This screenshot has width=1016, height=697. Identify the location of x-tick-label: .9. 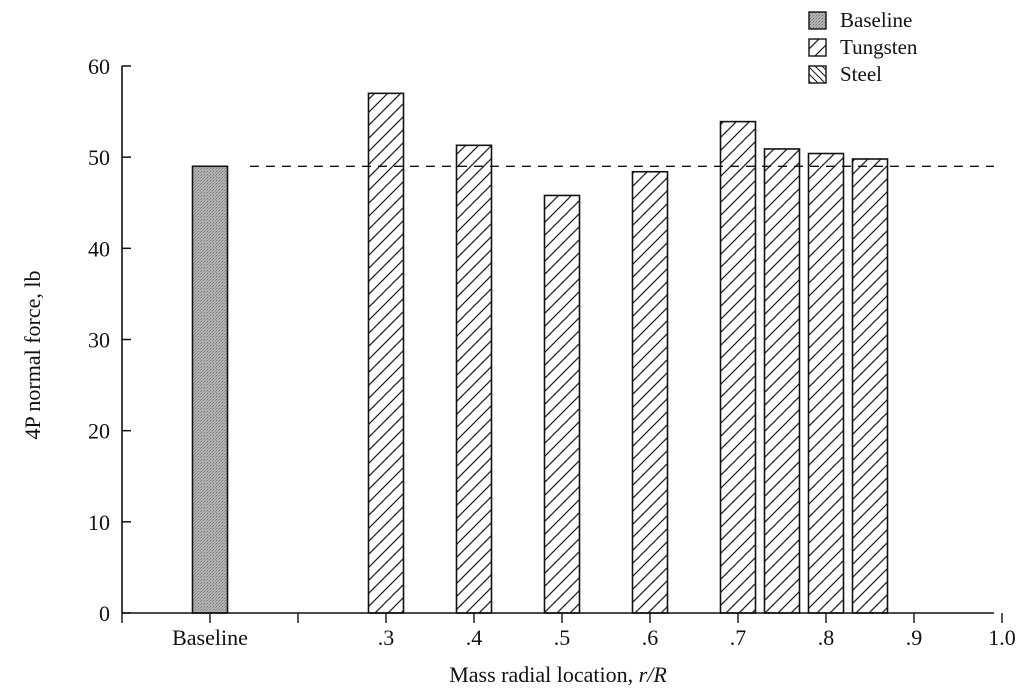
(914, 637).